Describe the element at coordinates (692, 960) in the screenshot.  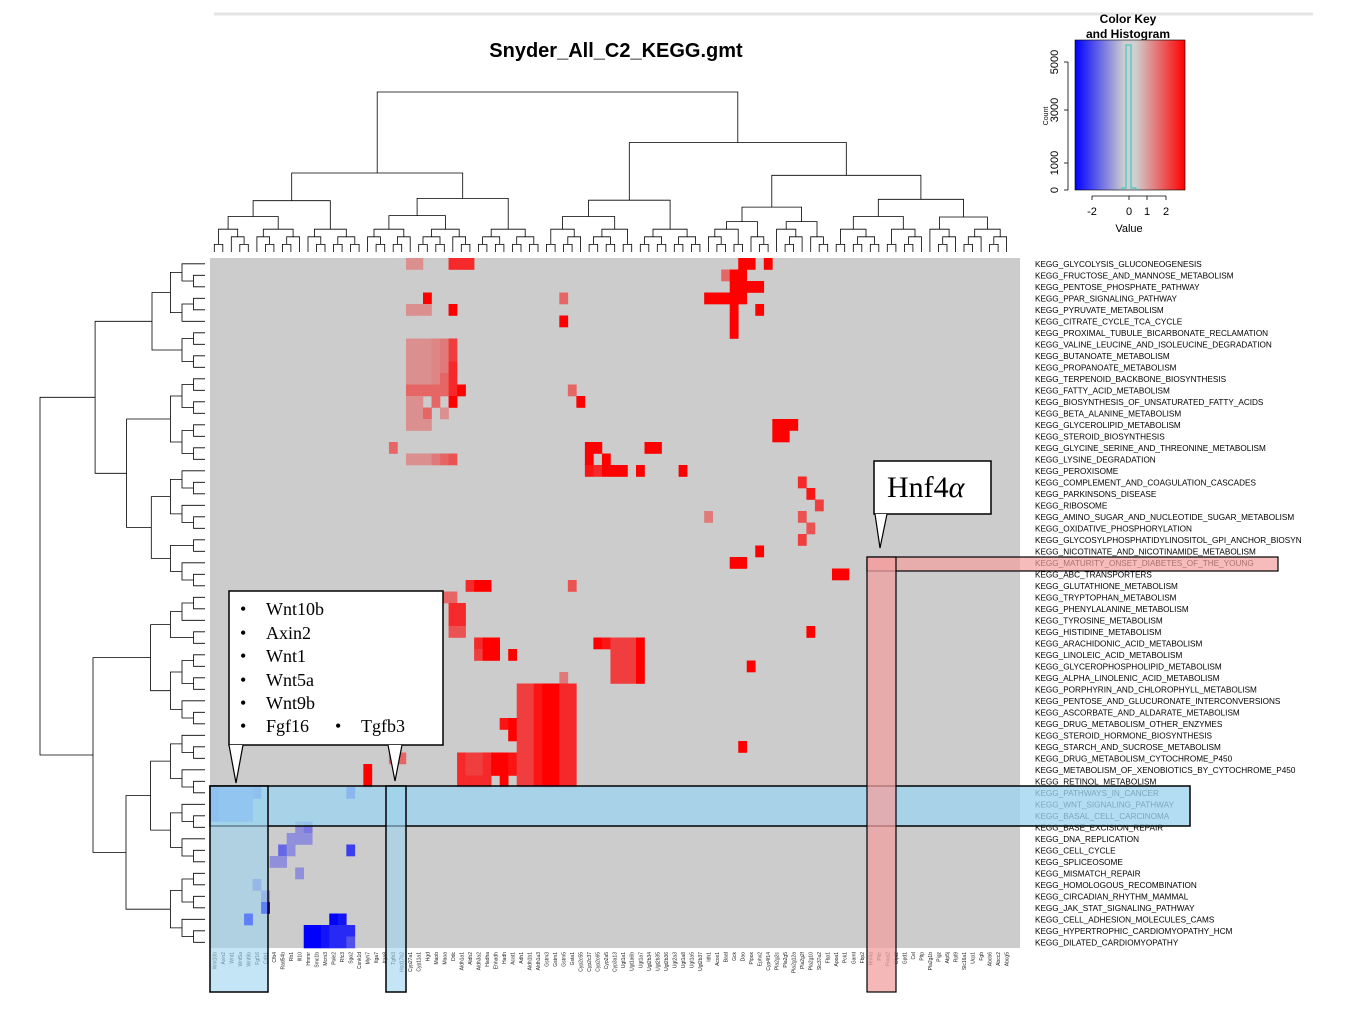
I see `column-label: Ugt1a5` at that location.